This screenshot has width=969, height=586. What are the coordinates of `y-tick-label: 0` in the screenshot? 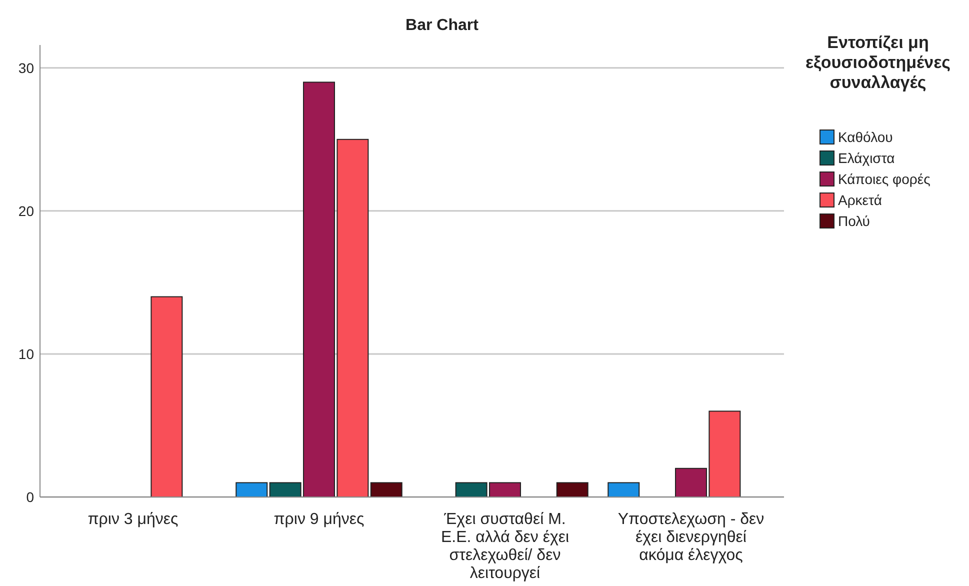 It's located at (30, 496).